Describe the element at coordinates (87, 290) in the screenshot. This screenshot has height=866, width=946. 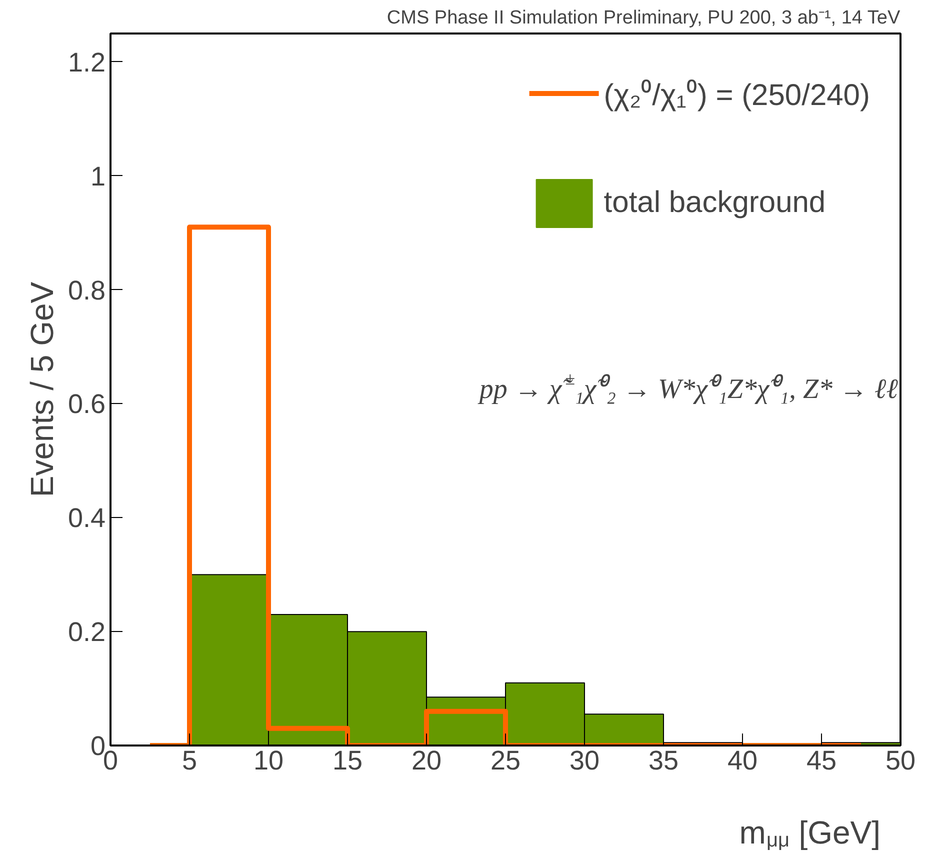
I see `y-tick-label: 0.8` at that location.